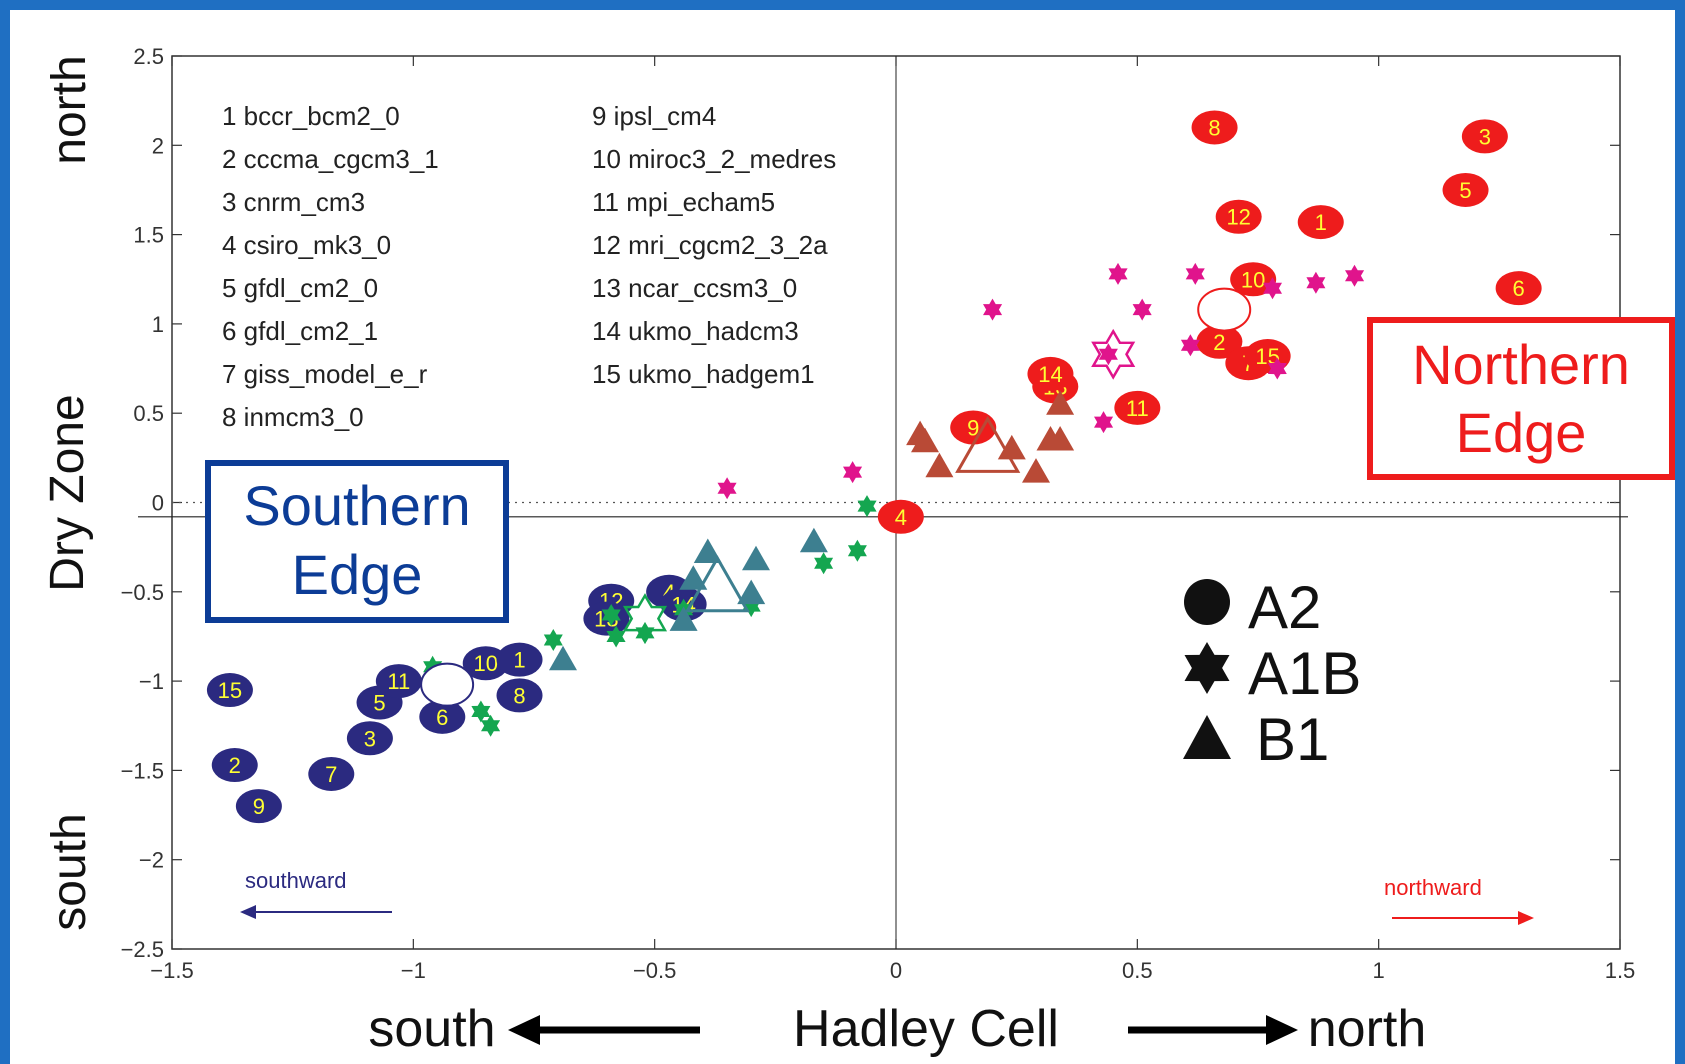 The width and height of the screenshot is (1685, 1064). What do you see at coordinates (1379, 970) in the screenshot?
I see `x-tick-label: 1` at bounding box center [1379, 970].